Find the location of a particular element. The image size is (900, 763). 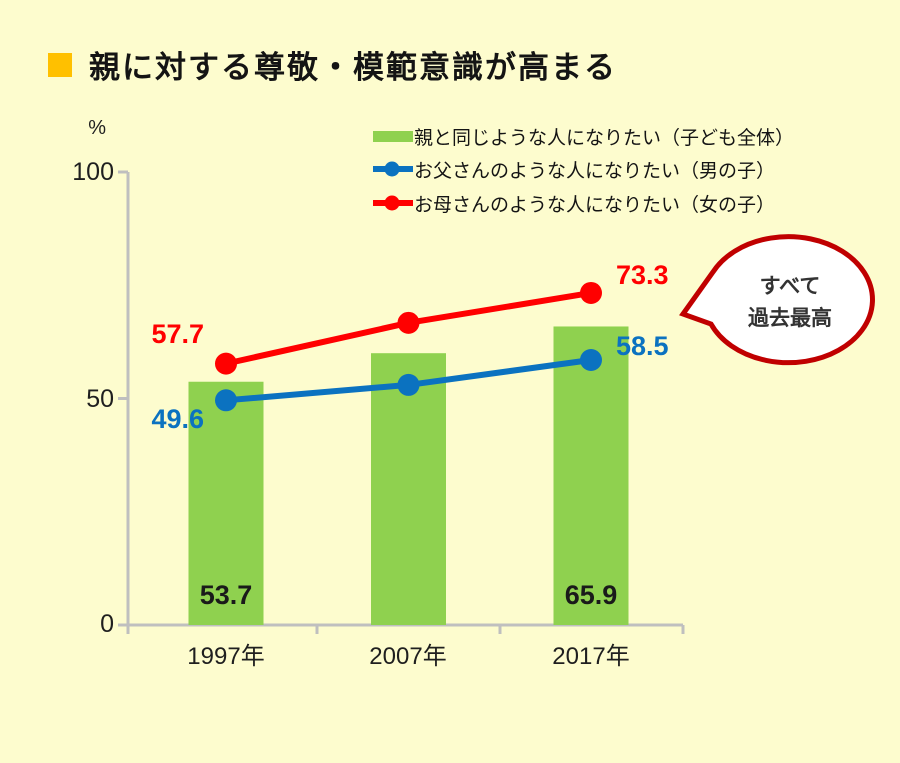

speech-bubble-text-line1: すべて is located at coordinates (790, 286).